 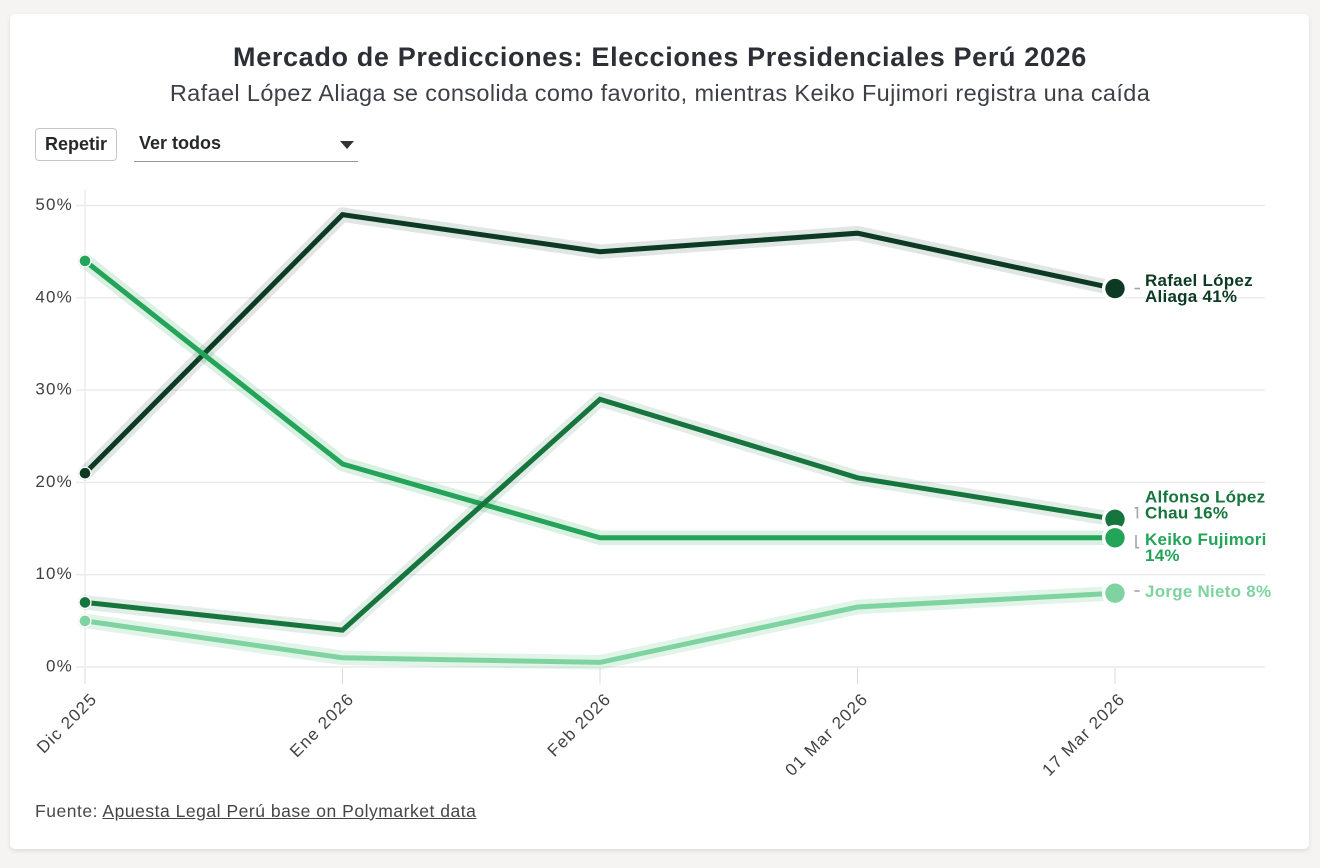 I want to click on svg-text: Jorge Nieto 8%, so click(x=1208, y=591).